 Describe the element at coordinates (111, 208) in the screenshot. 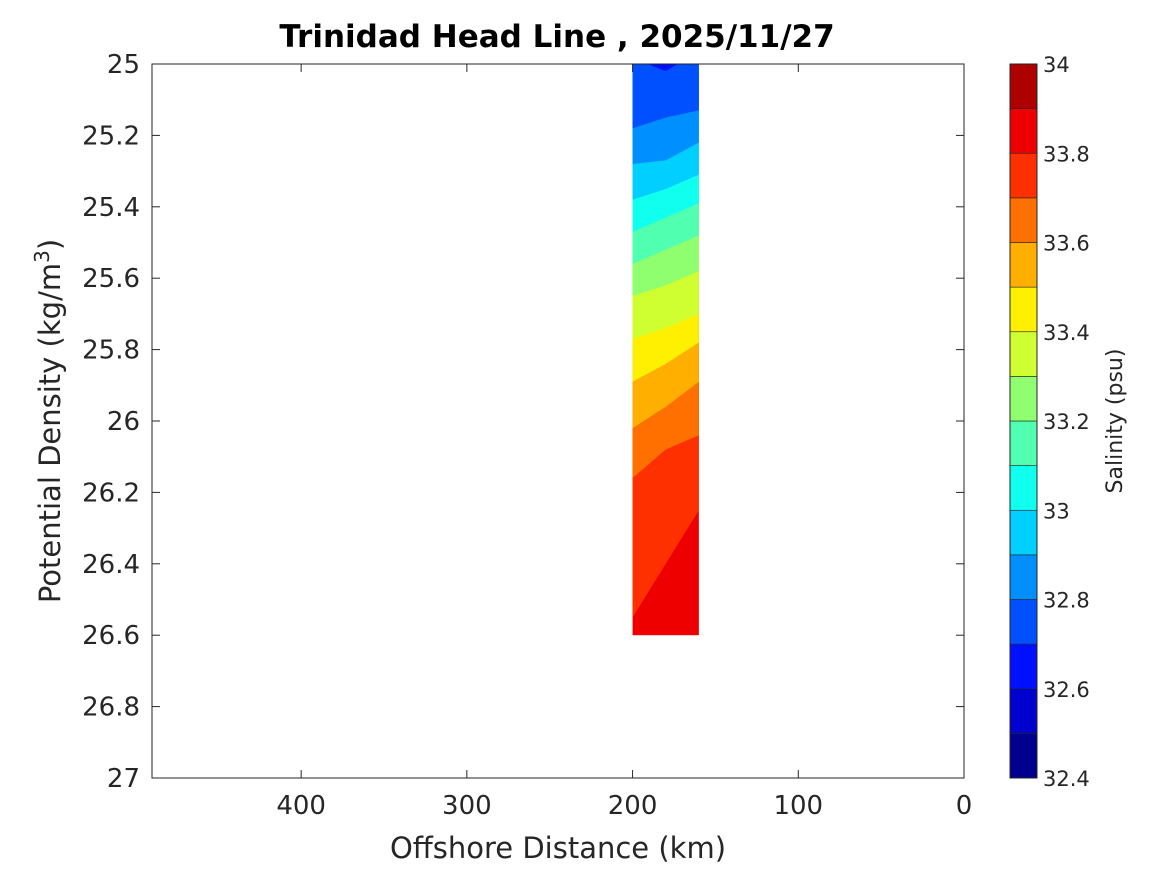

I see `y-tick-label: 25.4` at that location.